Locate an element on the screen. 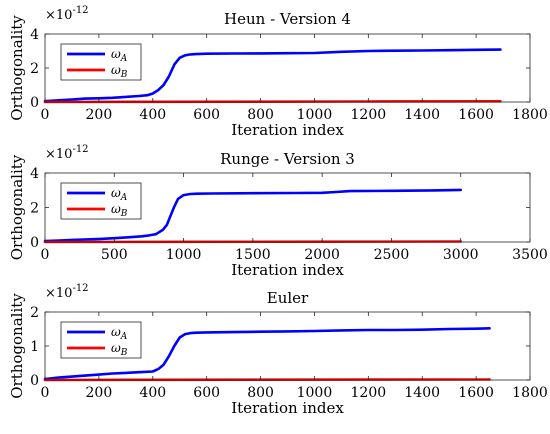 This screenshot has width=550, height=434. chart-1-xlabel: Iteration index is located at coordinates (287, 130).